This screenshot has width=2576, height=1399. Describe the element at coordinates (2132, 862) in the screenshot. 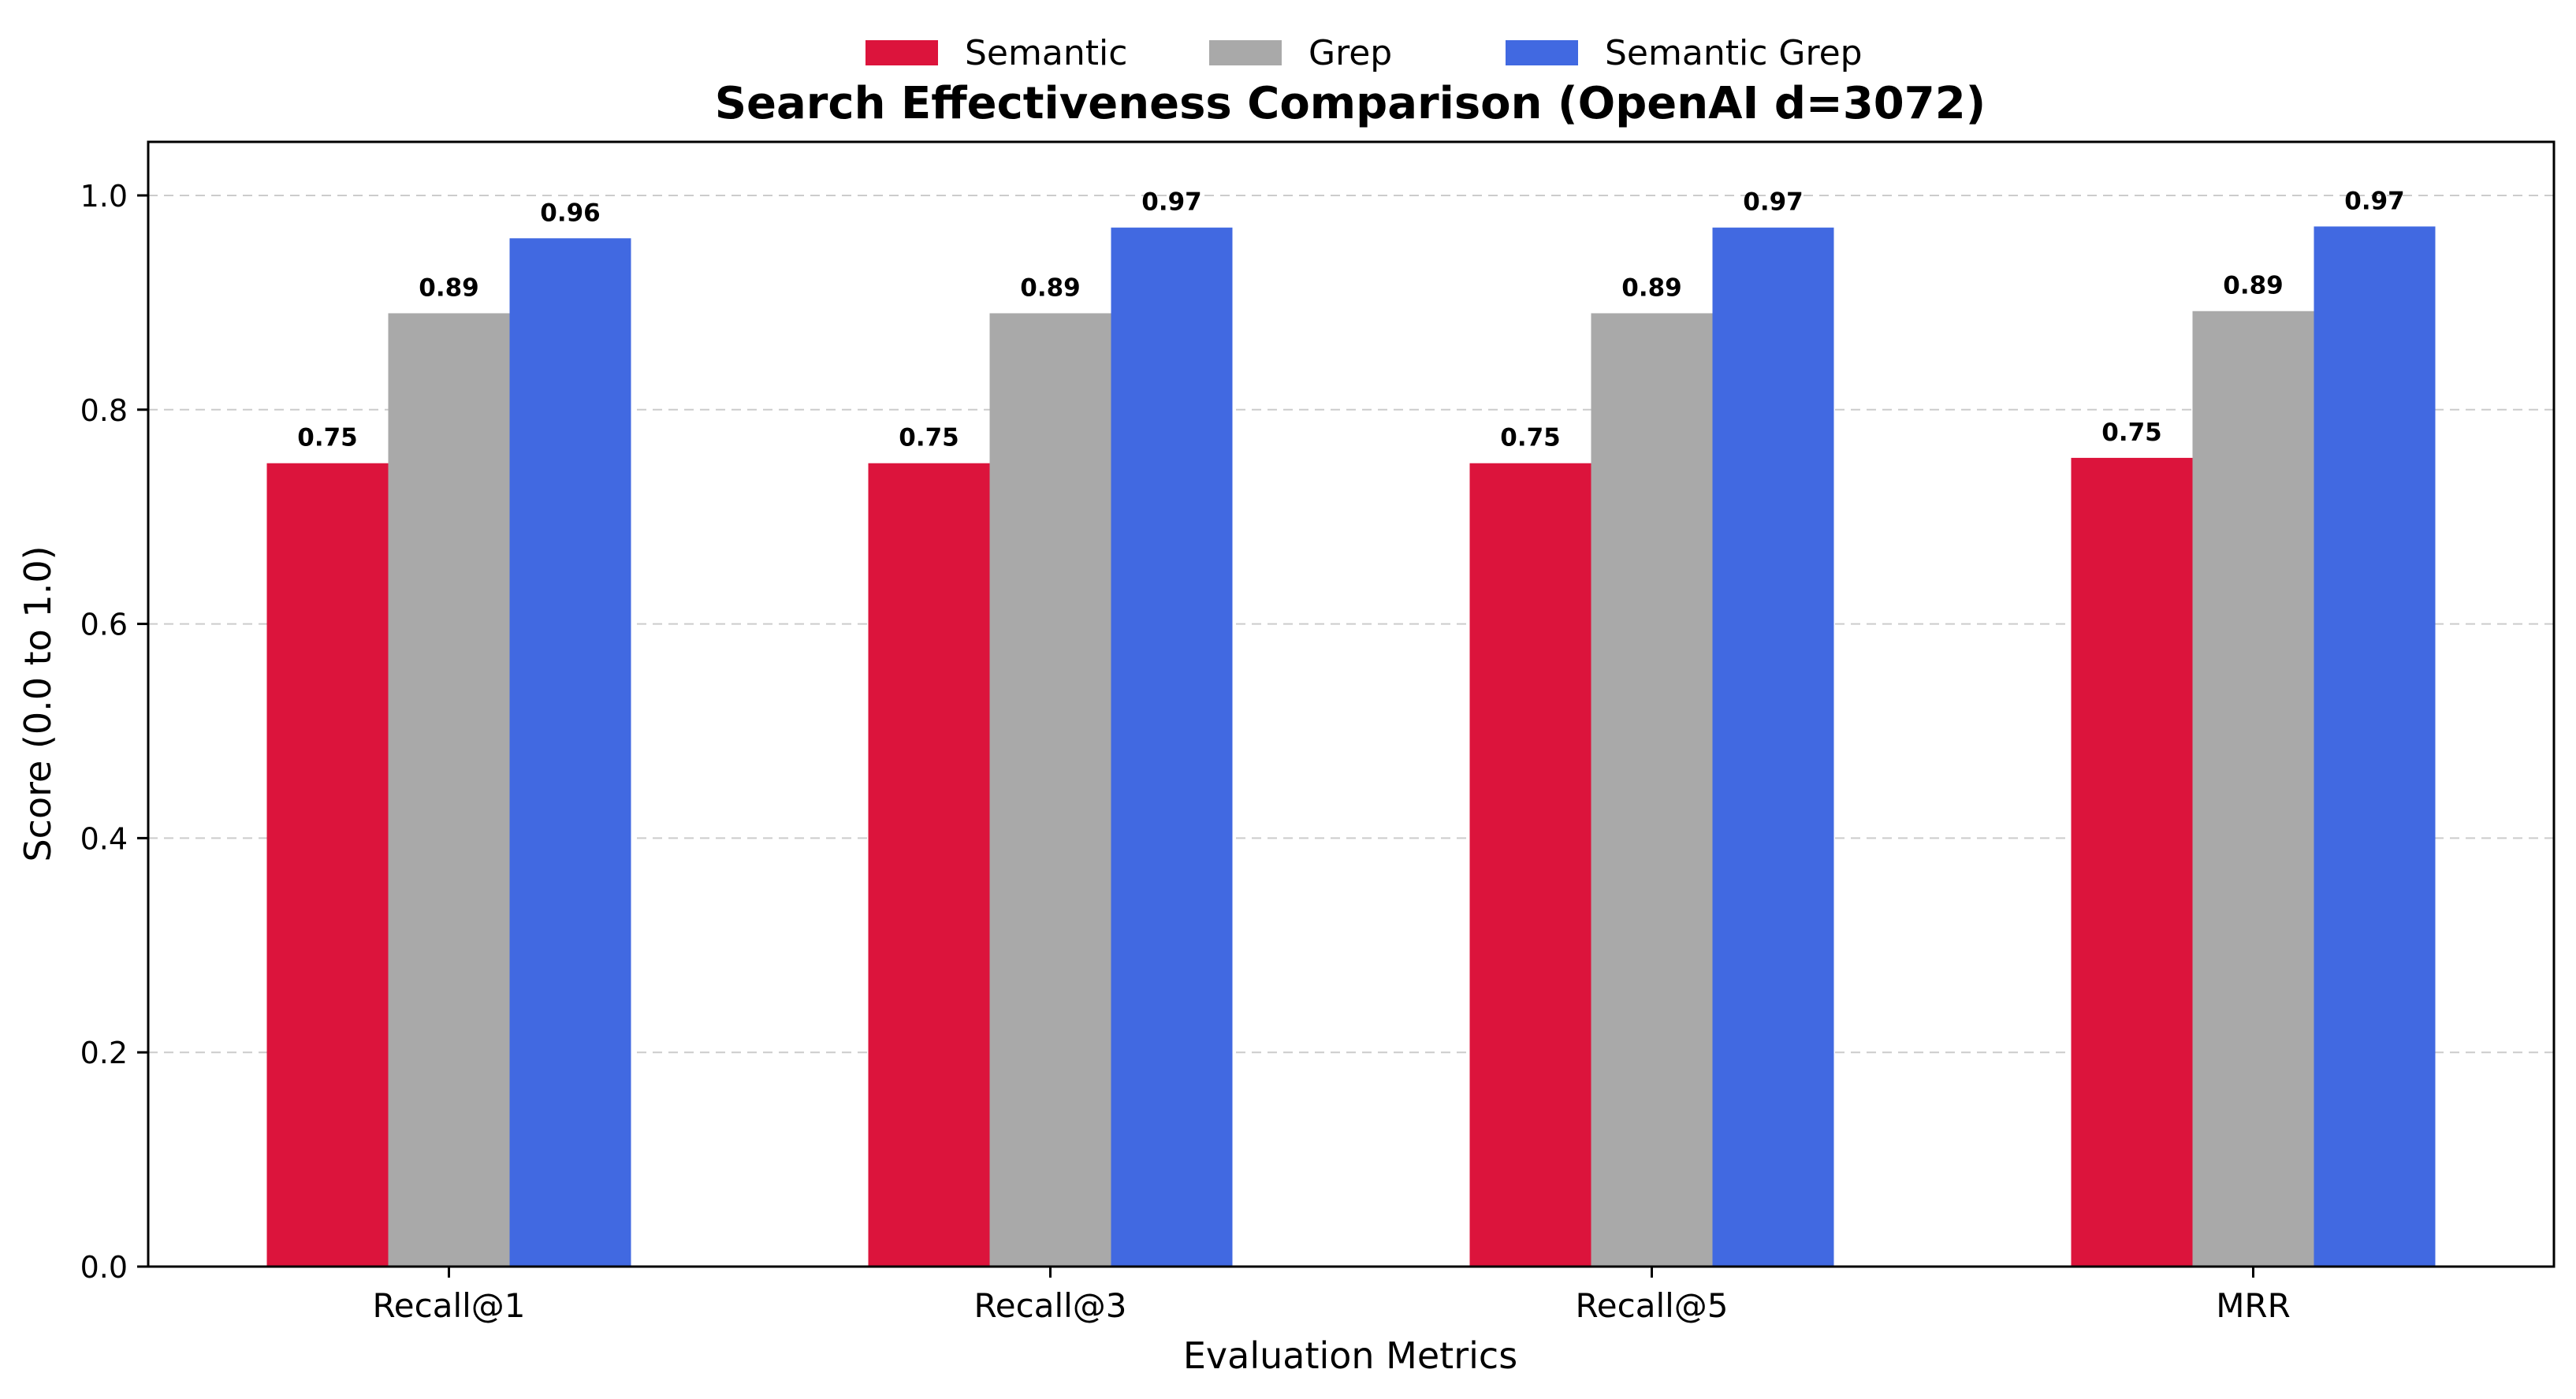

I see `bar-semantic-mrr` at that location.